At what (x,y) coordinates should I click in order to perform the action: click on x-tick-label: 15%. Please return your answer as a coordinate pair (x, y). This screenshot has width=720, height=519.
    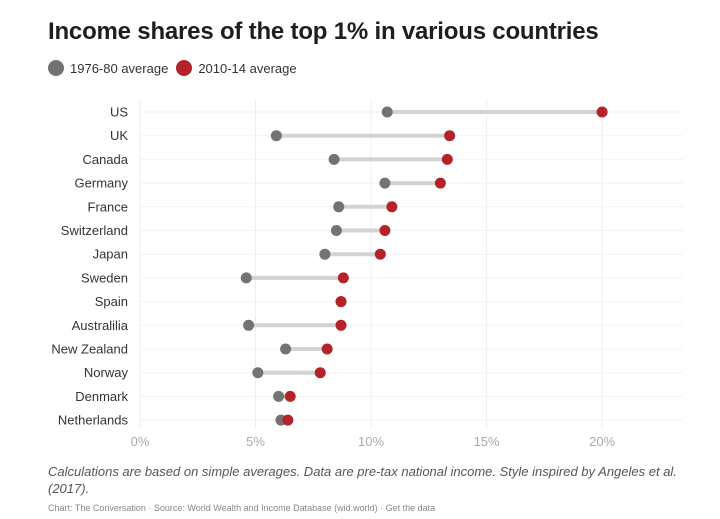
    Looking at the image, I should click on (487, 441).